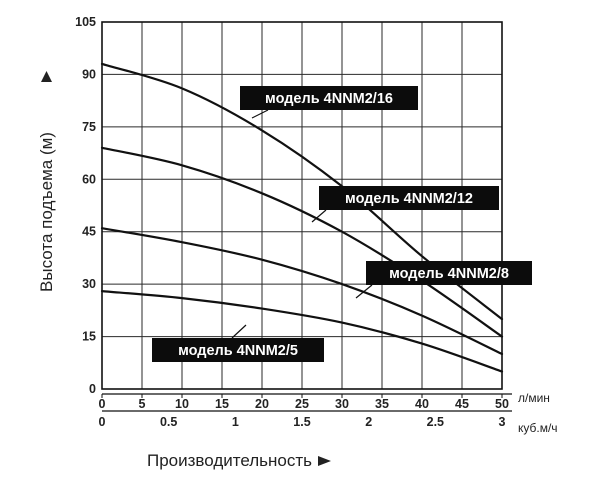 The height and width of the screenshot is (479, 600). I want to click on x-tick-label: 0, so click(102, 404).